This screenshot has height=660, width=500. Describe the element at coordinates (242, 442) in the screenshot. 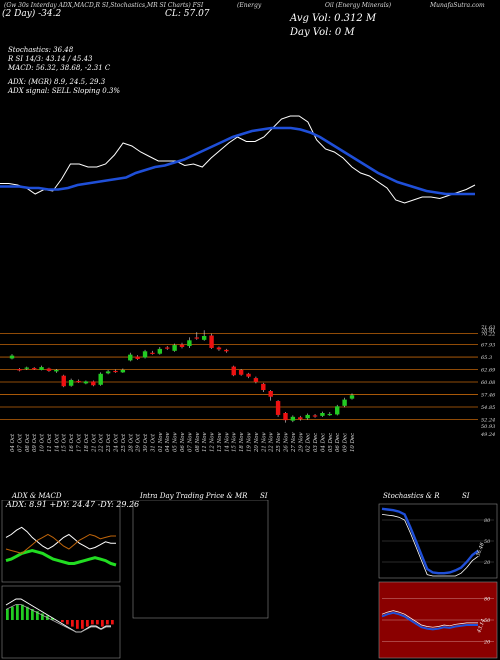

I see `date-tick-label: 18 Nov` at that location.